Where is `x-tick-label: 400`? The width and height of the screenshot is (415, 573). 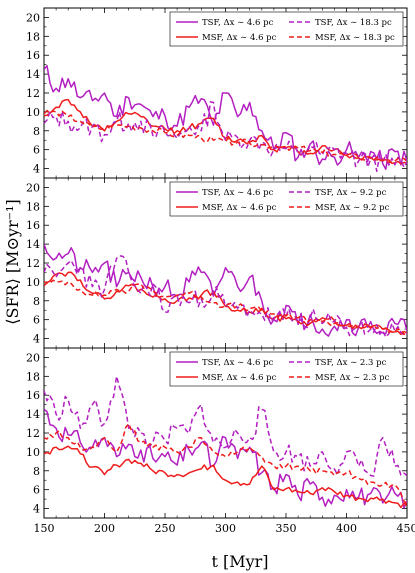
x-tick-label: 400 is located at coordinates (346, 528).